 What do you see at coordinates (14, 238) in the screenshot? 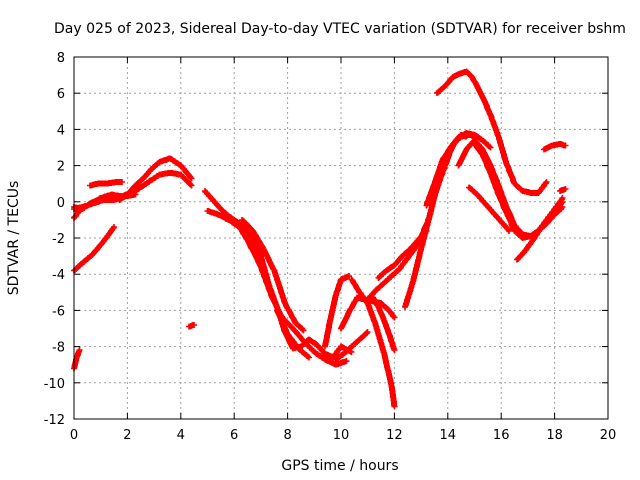
I see `y-axis-label: SDTVAR / TECUs` at bounding box center [14, 238].